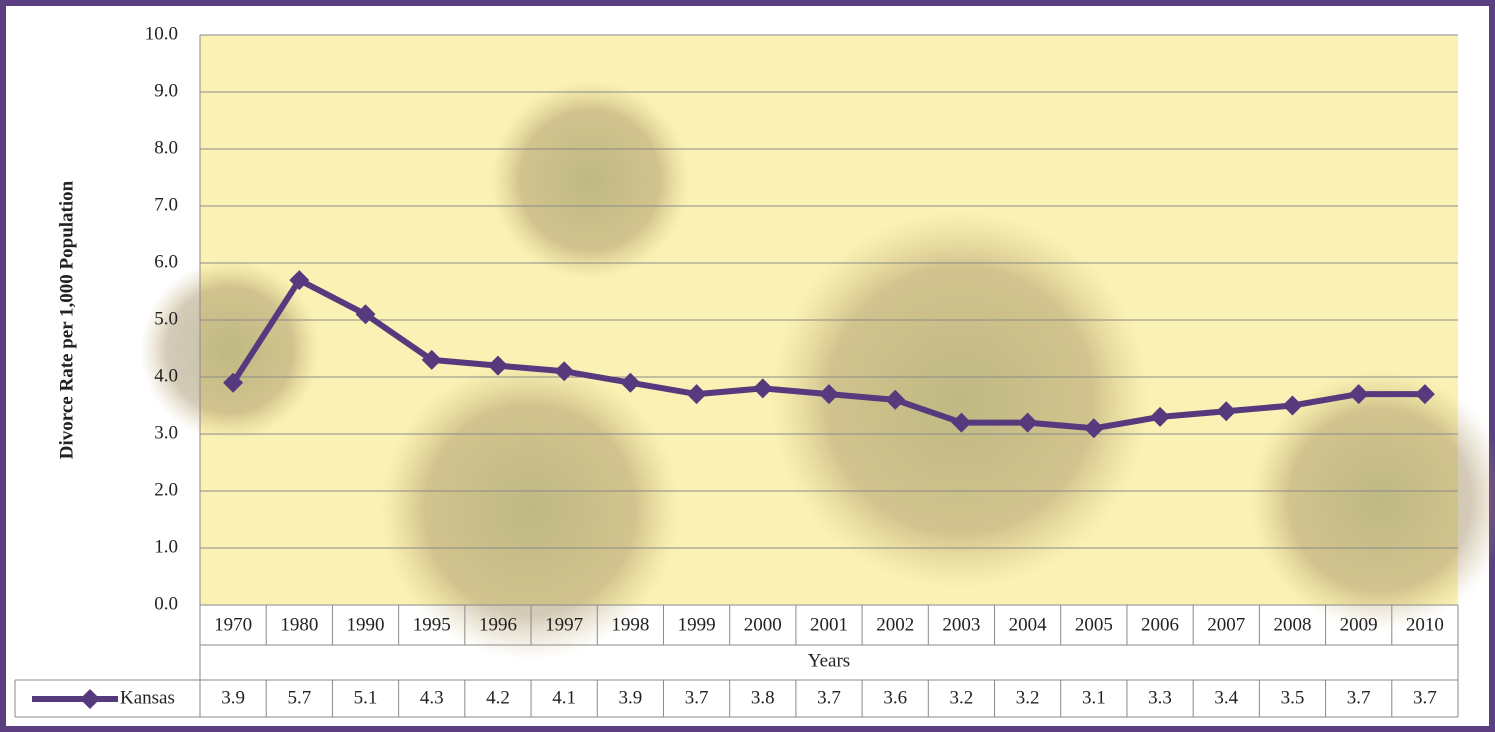 The height and width of the screenshot is (732, 1495). Describe the element at coordinates (166, 546) in the screenshot. I see `y-tick-label: 1.0` at that location.